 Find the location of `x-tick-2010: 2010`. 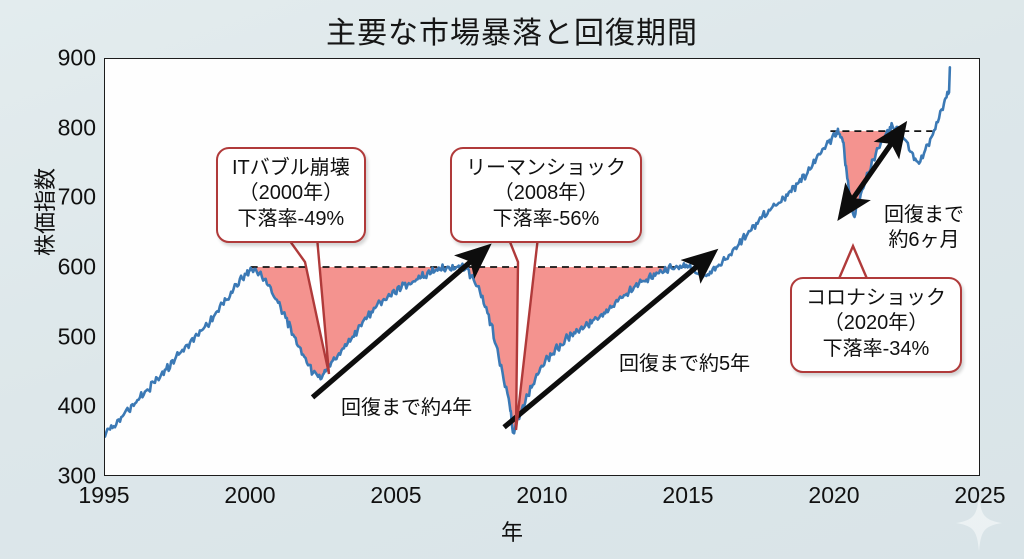

x-tick-2010: 2010 is located at coordinates (542, 495).